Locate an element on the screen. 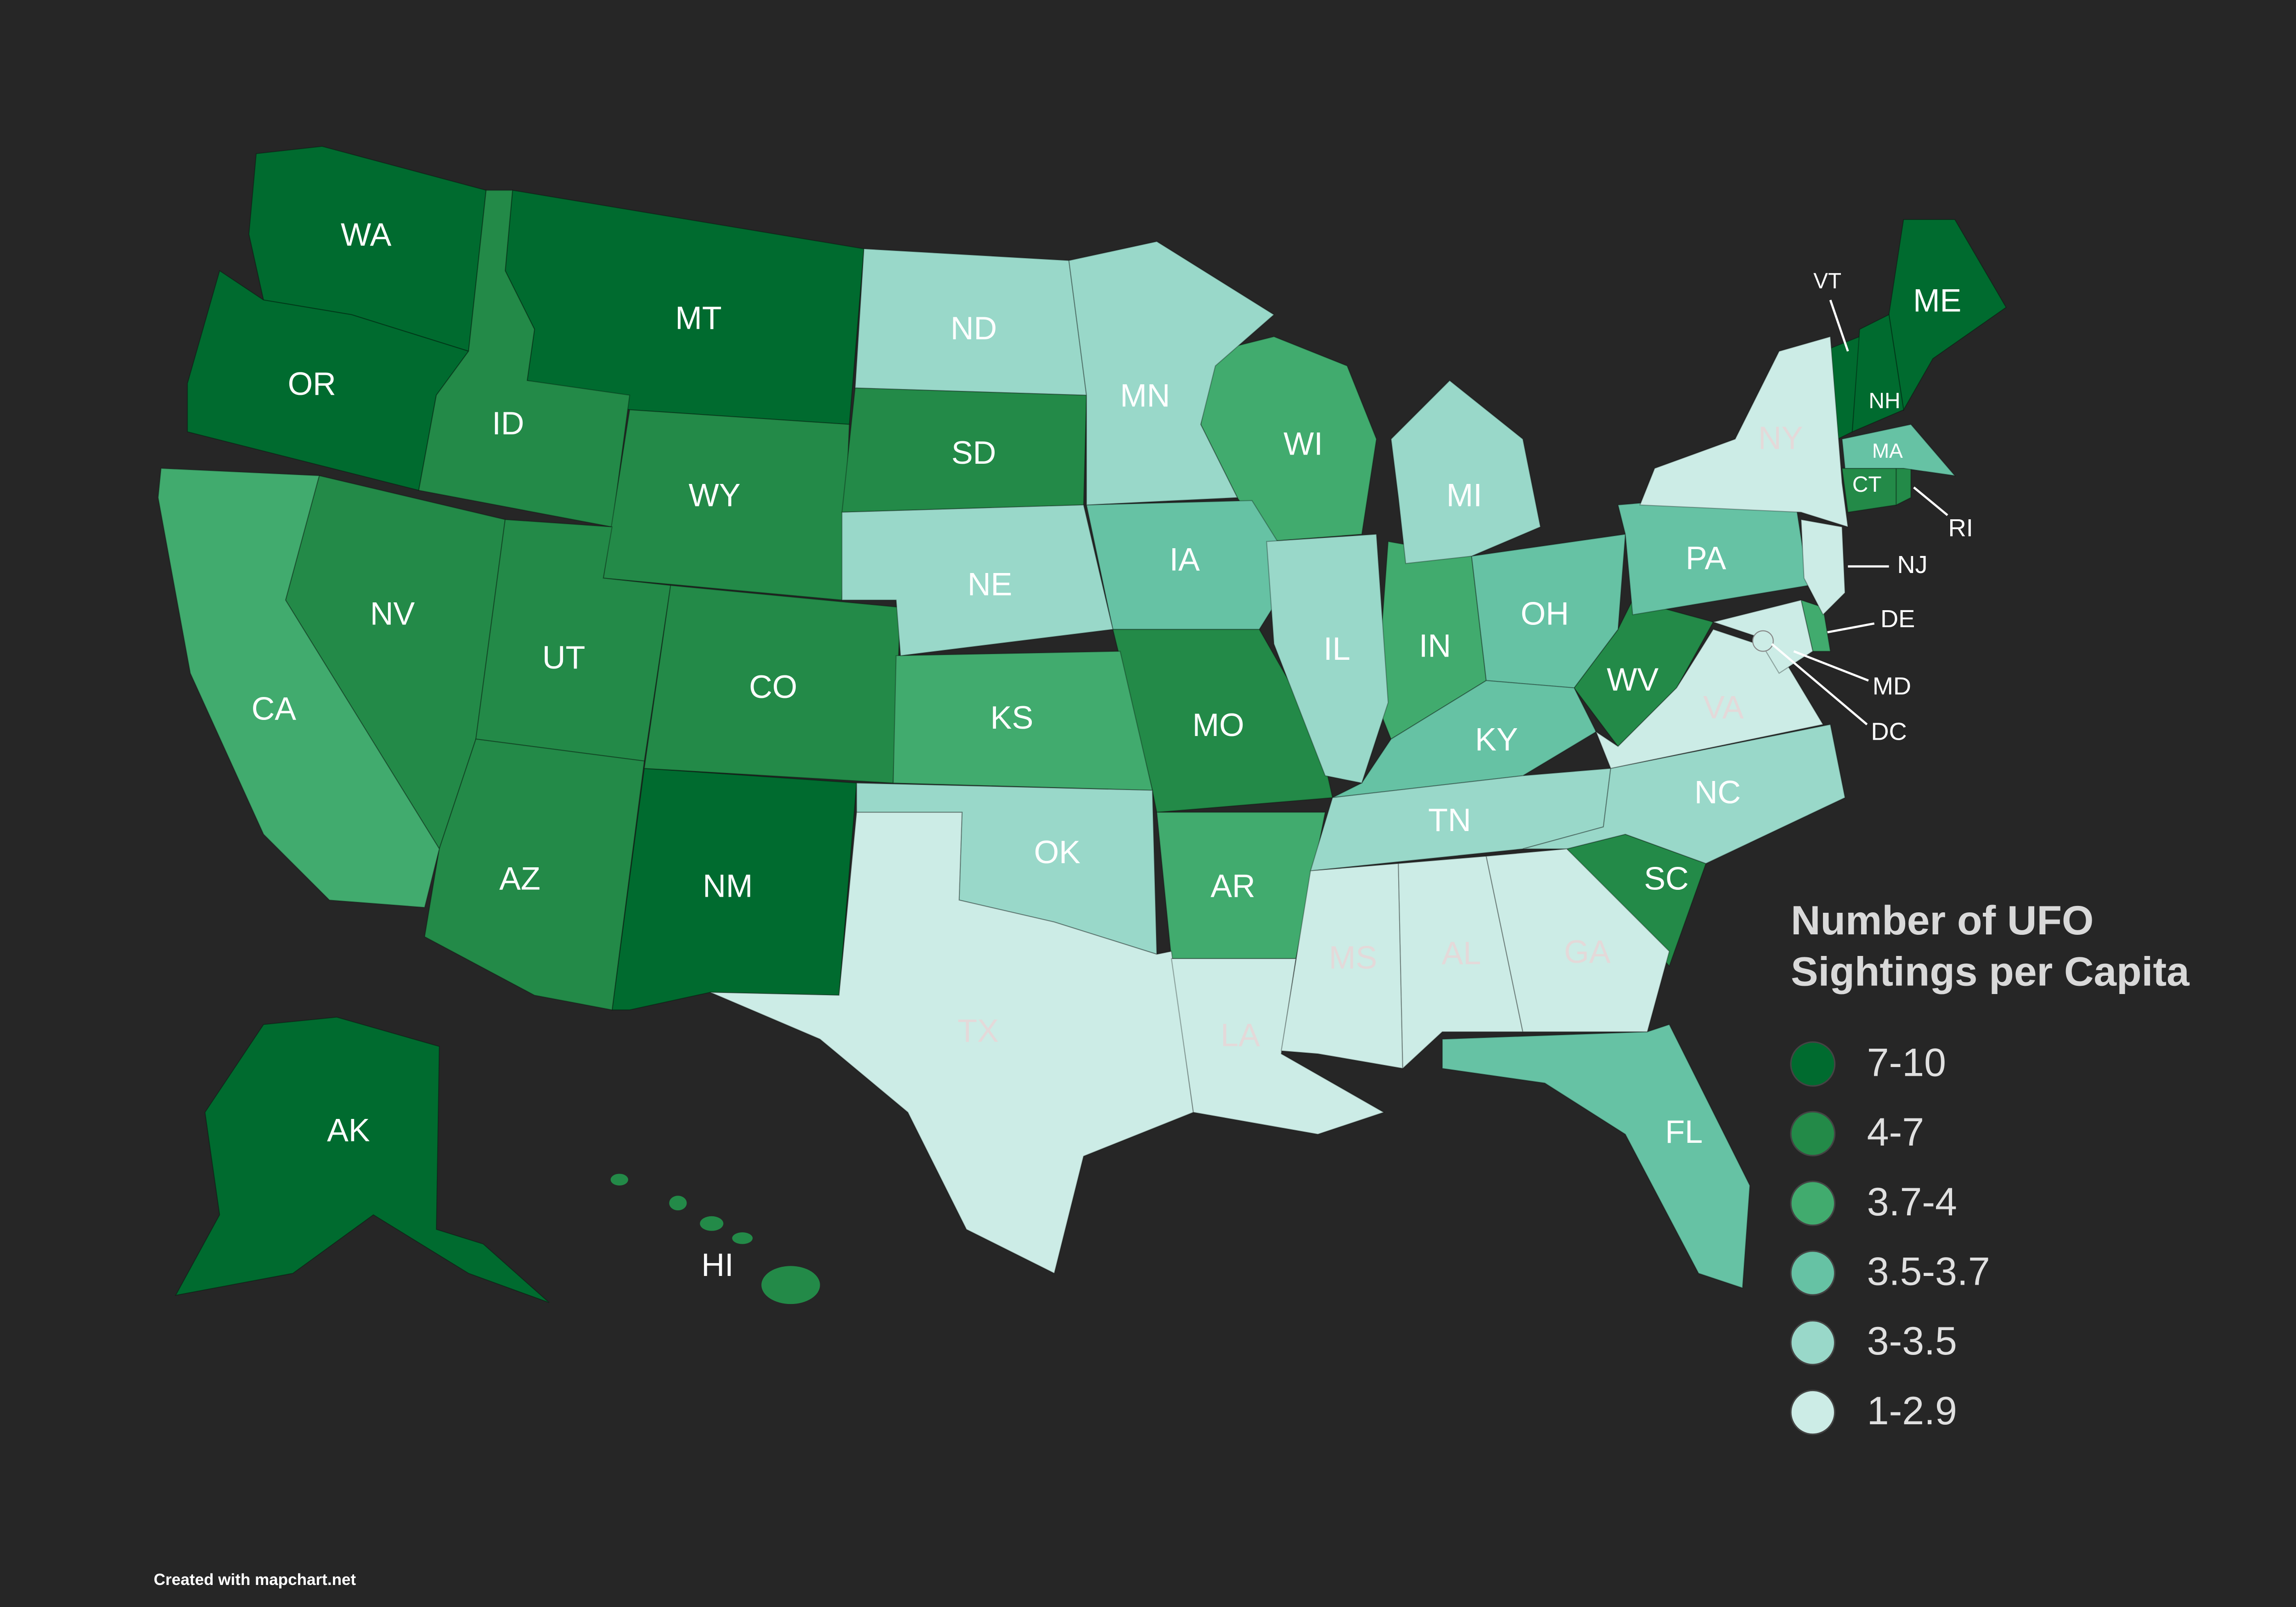 The image size is (2296, 1607). state-label: CO is located at coordinates (773, 687).